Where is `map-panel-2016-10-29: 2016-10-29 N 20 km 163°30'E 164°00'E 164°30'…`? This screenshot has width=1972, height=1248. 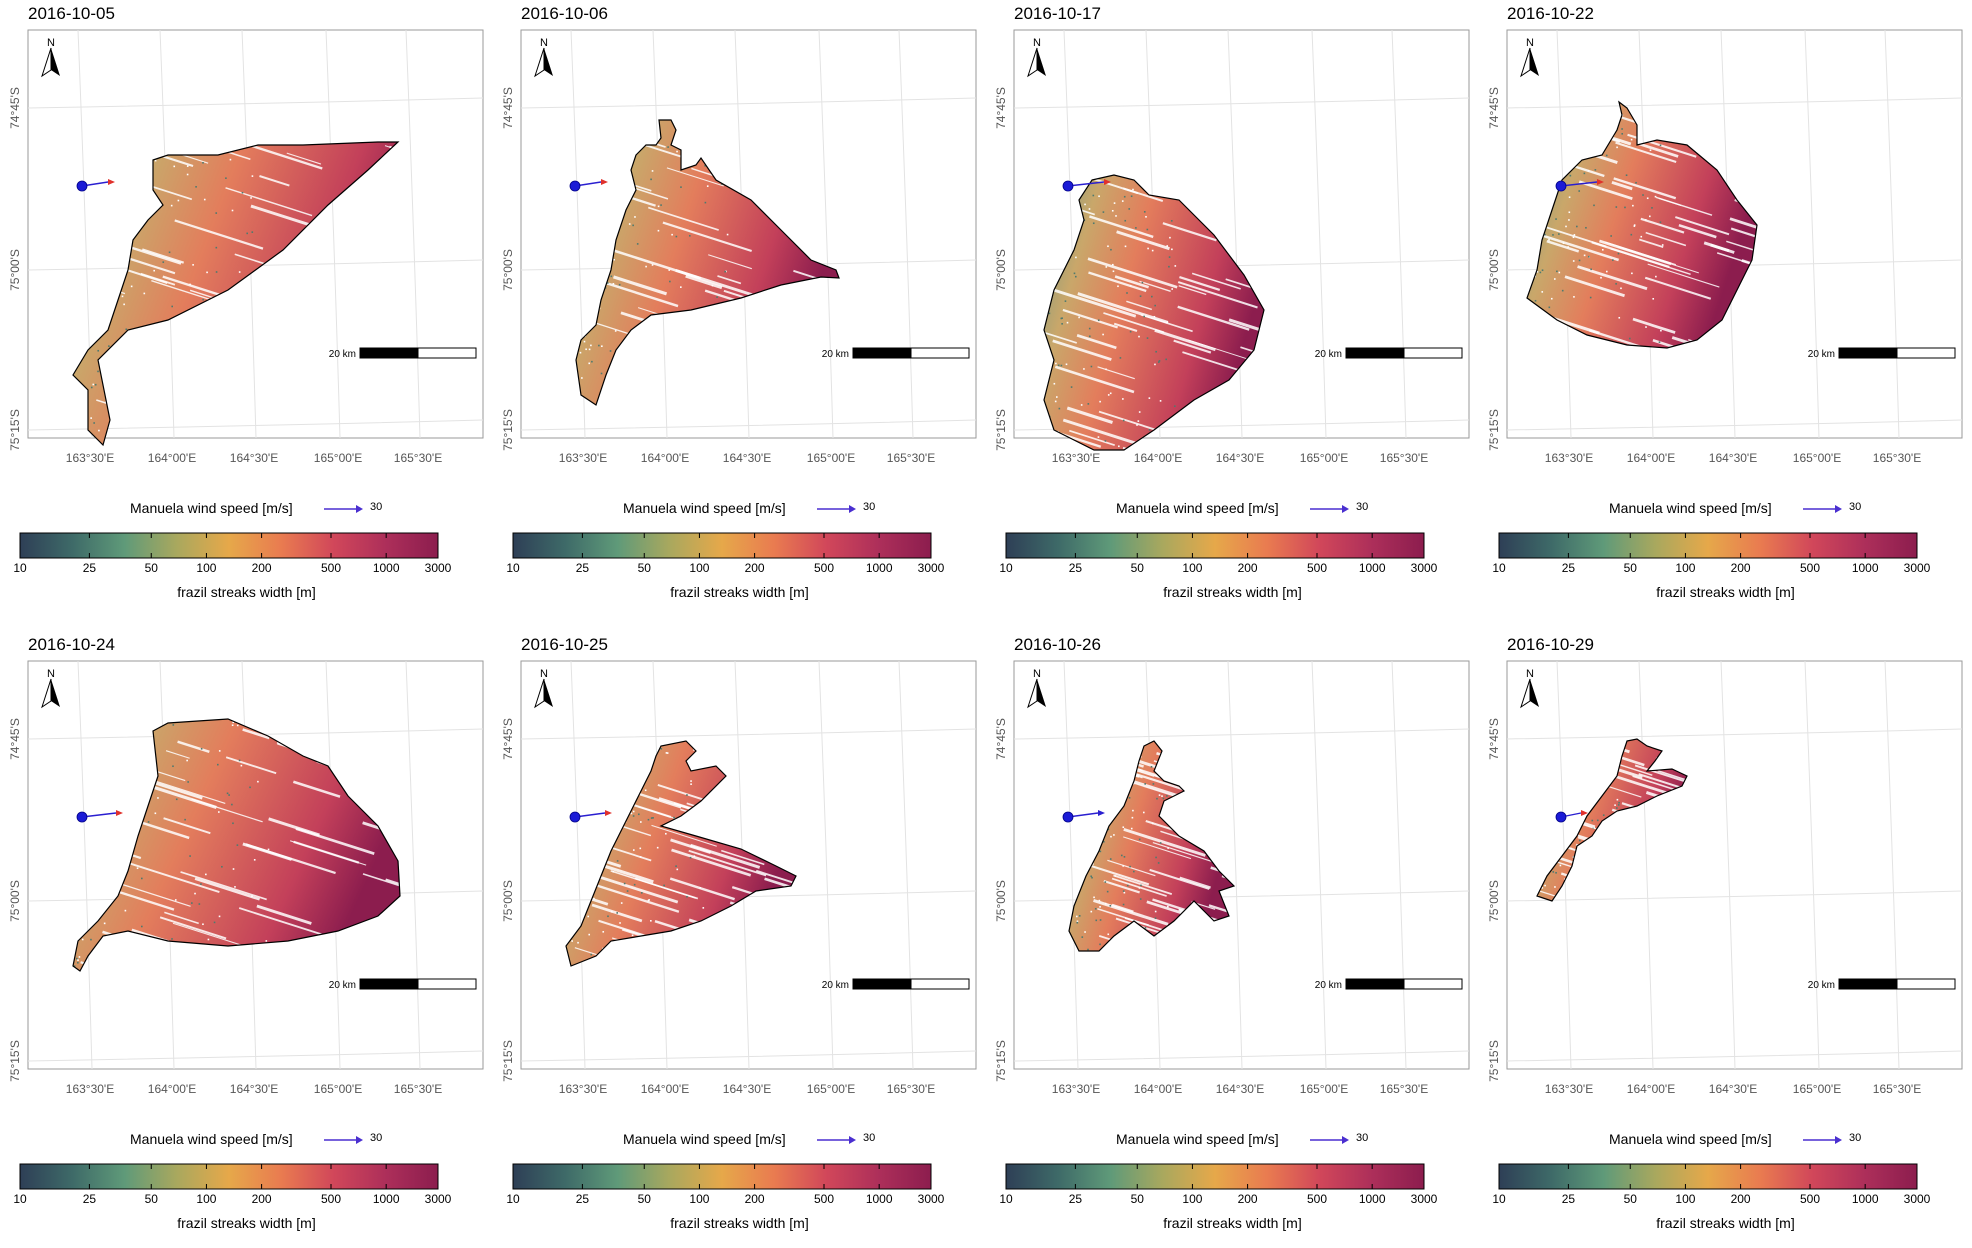 map-panel-2016-10-29: 2016-10-29 N 20 km 163°30'E 164°00'E 164°30'… is located at coordinates (1725, 939).